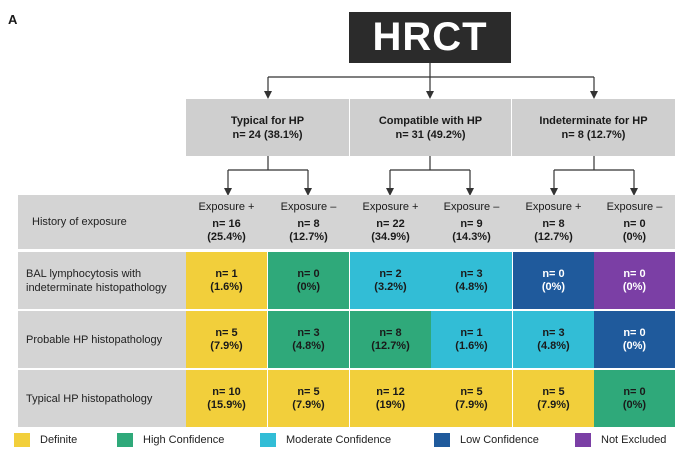 This screenshot has height=456, width=683. I want to click on exposure-pct: (0%), so click(634, 236).